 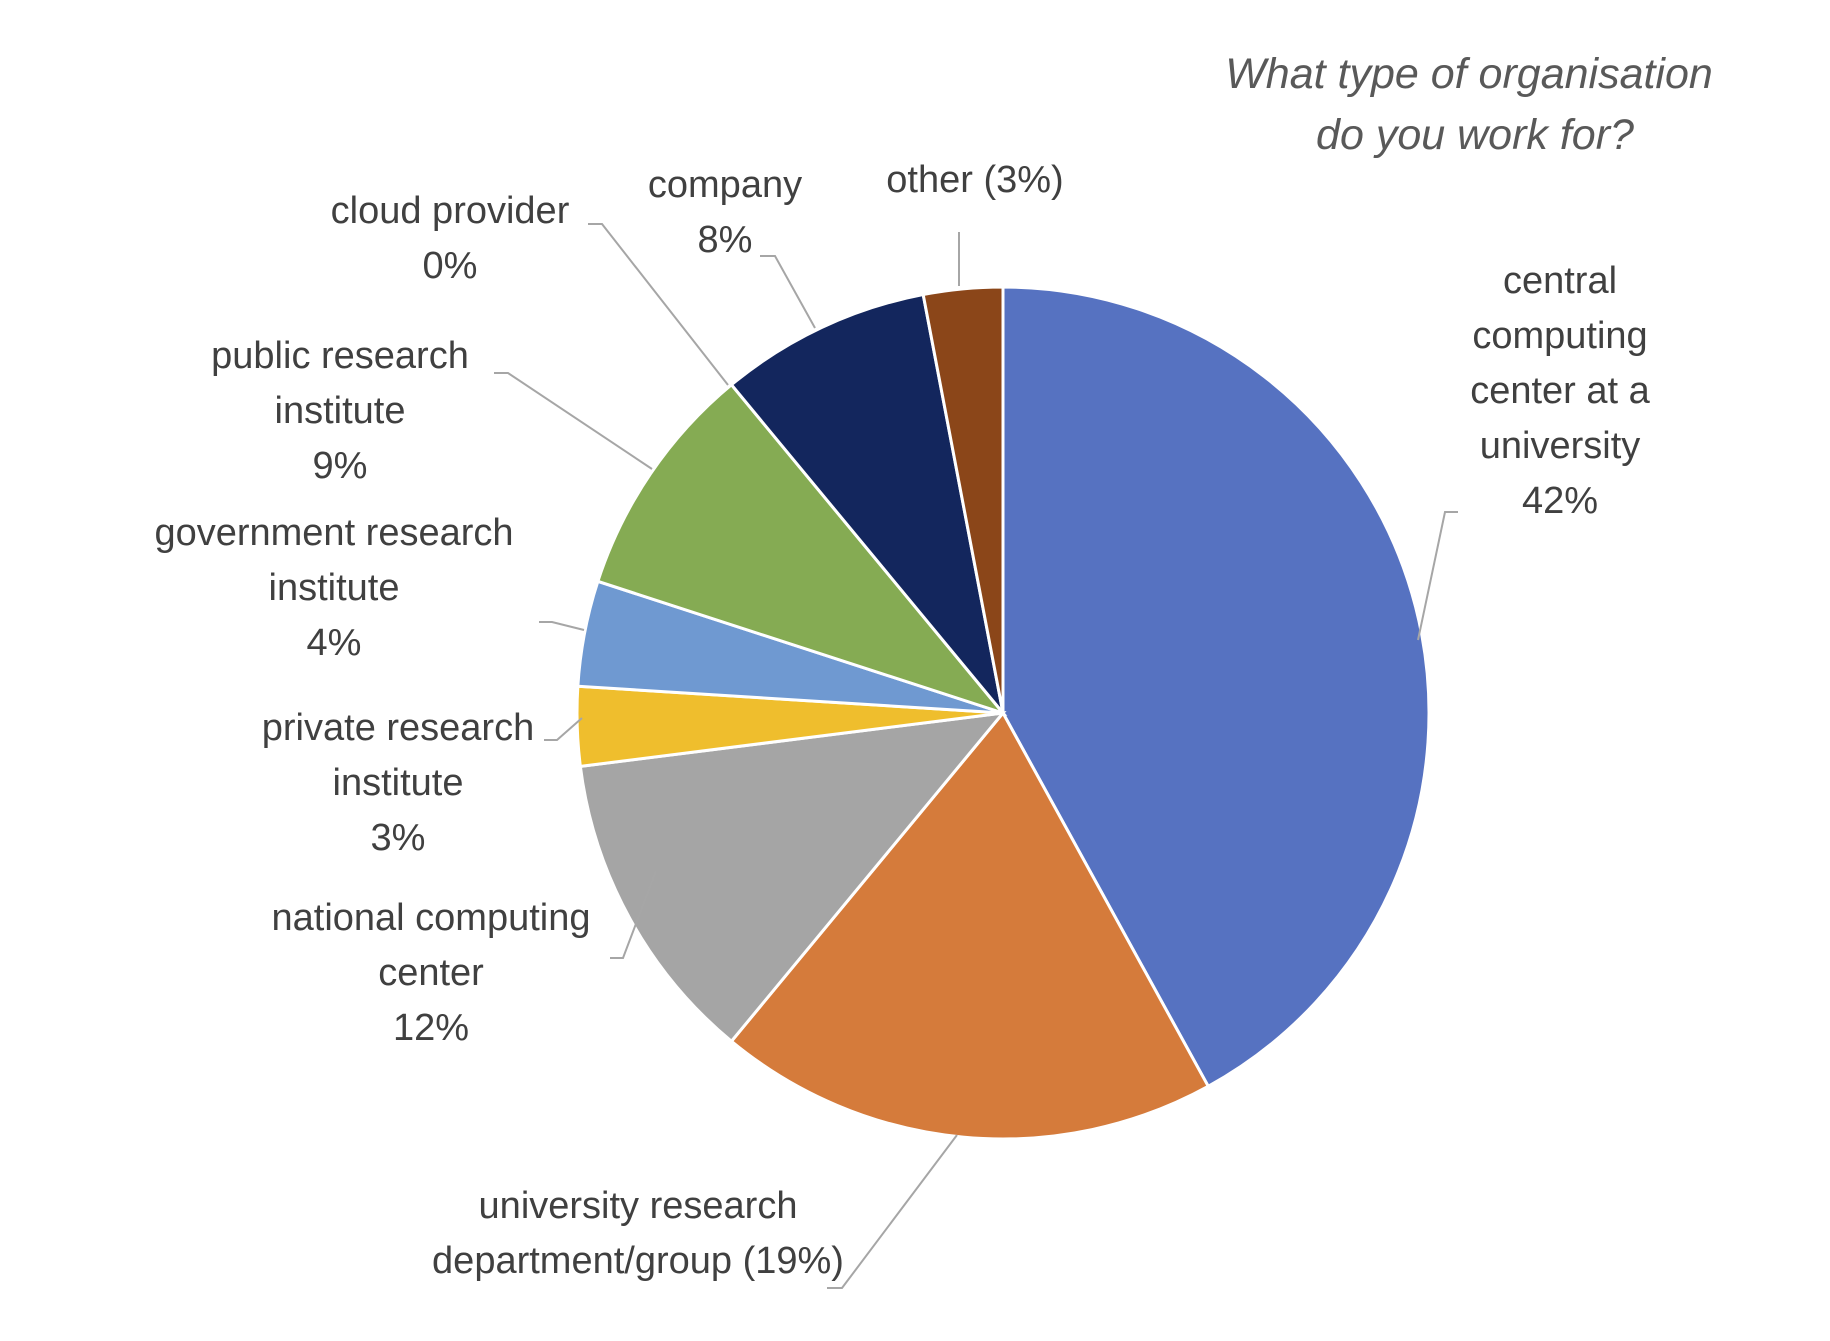 I want to click on leader-line-public-research-institute, so click(x=573, y=421).